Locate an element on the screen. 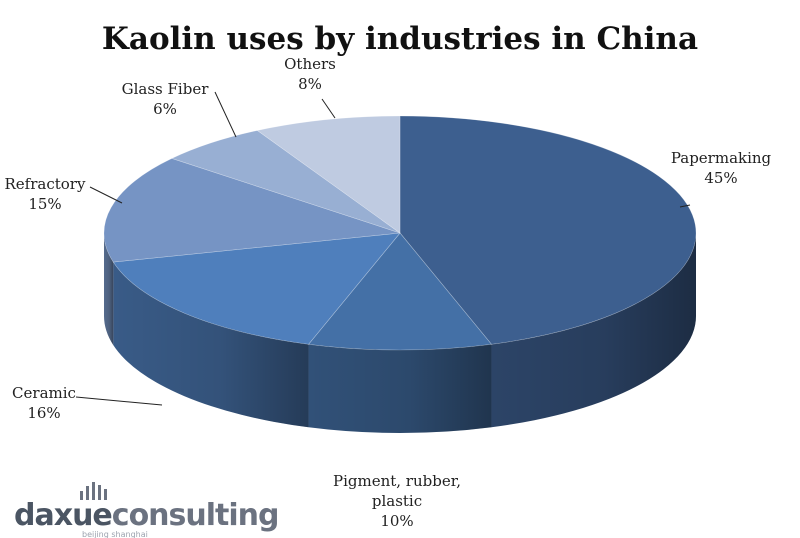  slice-label-value: 10% is located at coordinates (396, 521).